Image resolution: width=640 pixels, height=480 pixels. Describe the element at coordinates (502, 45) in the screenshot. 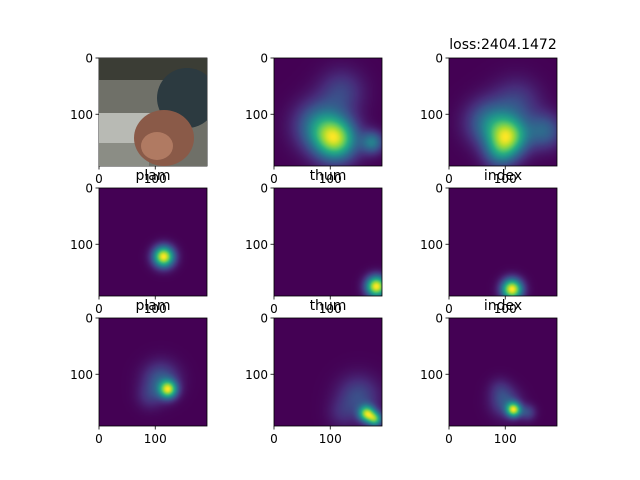

I see `figure-title: loss:2404.1472` at that location.